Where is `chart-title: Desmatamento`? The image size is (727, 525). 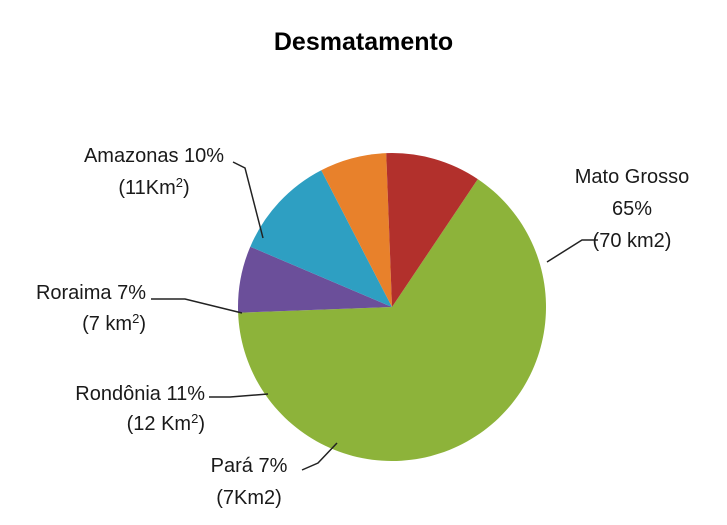
chart-title: Desmatamento is located at coordinates (363, 42).